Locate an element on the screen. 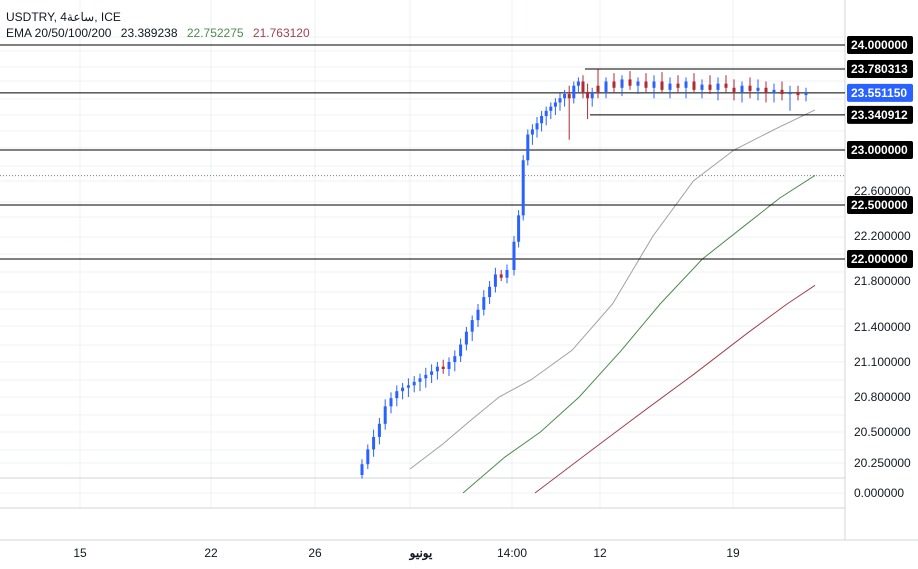 This screenshot has width=918, height=569. price-tag-label: 24.000000 is located at coordinates (879, 45).